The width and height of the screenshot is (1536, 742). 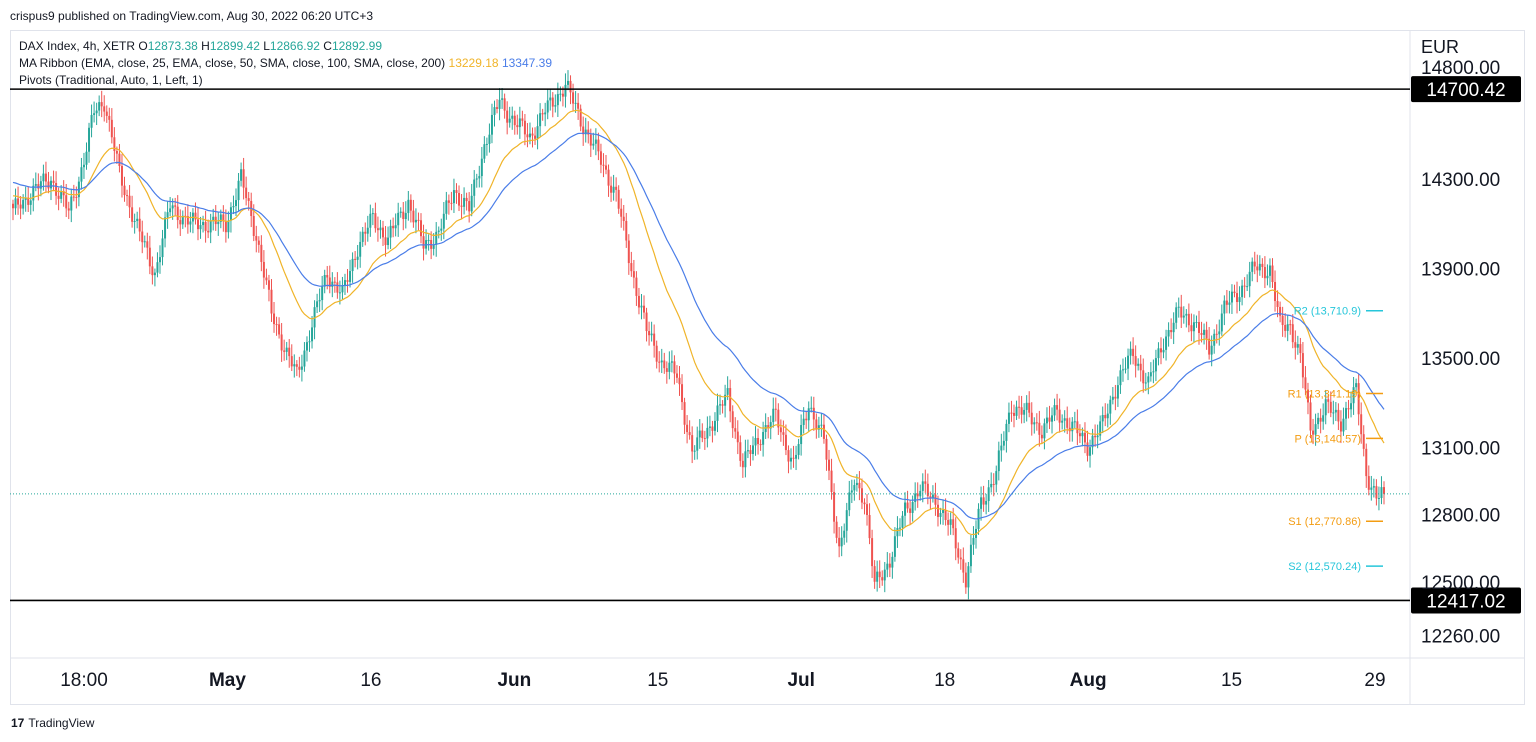 I want to click on ohlc-value-c: 12892.99, so click(x=357, y=46).